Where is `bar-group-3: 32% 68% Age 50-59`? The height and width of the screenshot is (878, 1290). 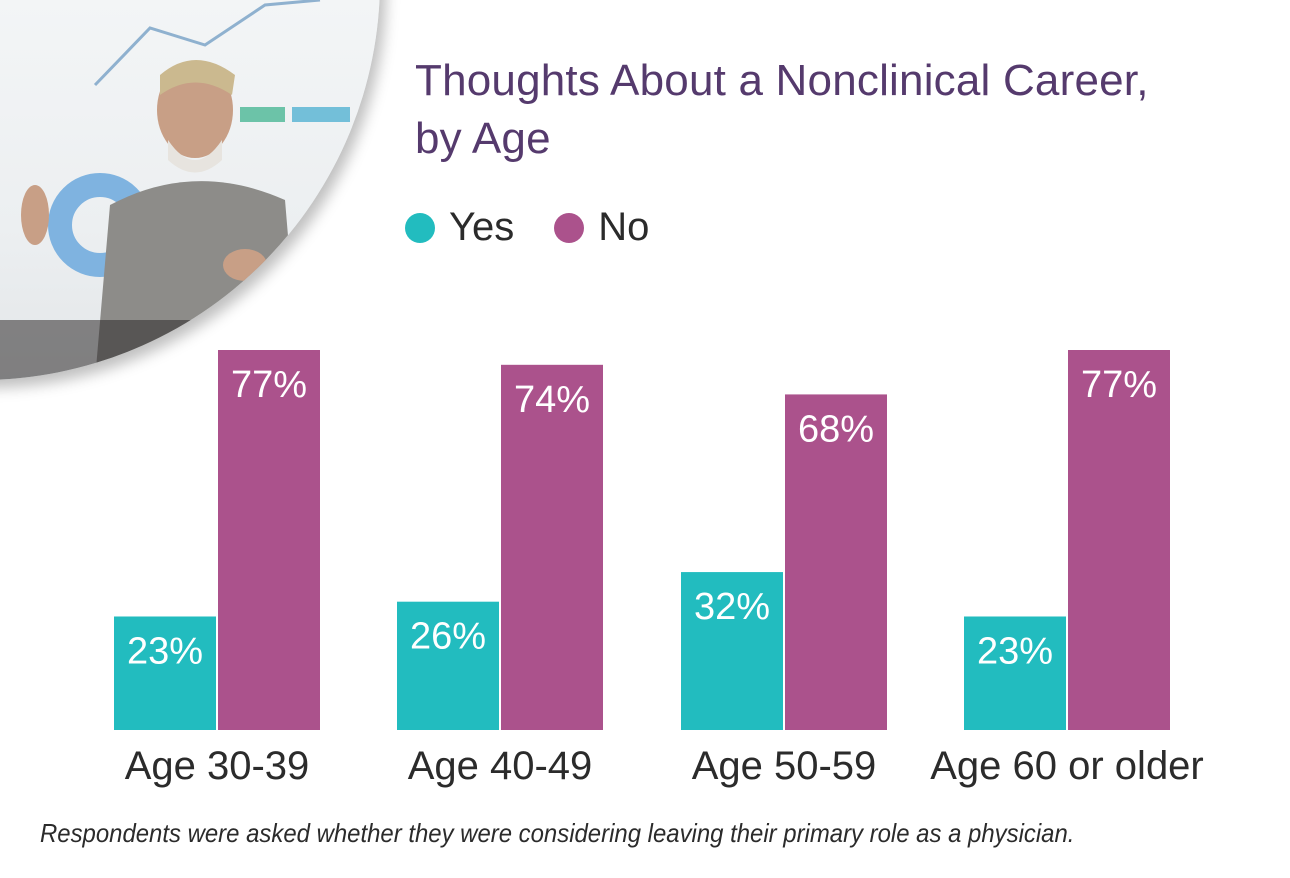 bar-group-3: 32% 68% Age 50-59 is located at coordinates (784, 591).